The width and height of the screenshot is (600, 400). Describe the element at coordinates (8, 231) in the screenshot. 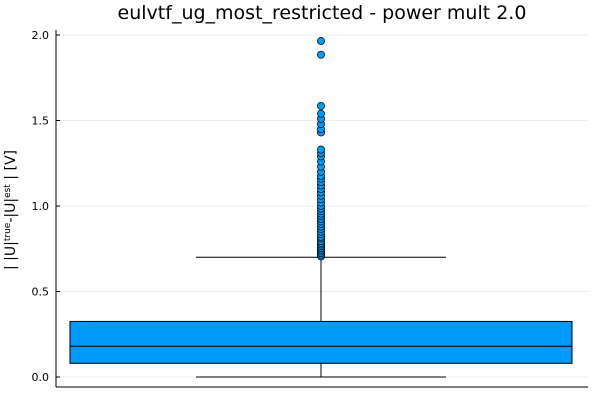

I see `y-axis-label-sup-true: true` at that location.